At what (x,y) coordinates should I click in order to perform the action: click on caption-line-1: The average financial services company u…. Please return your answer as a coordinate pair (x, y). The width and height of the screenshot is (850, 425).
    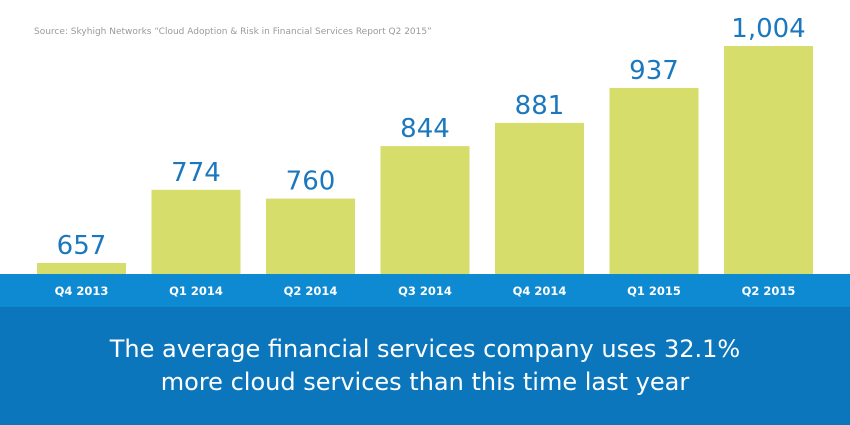
    Looking at the image, I should click on (425, 349).